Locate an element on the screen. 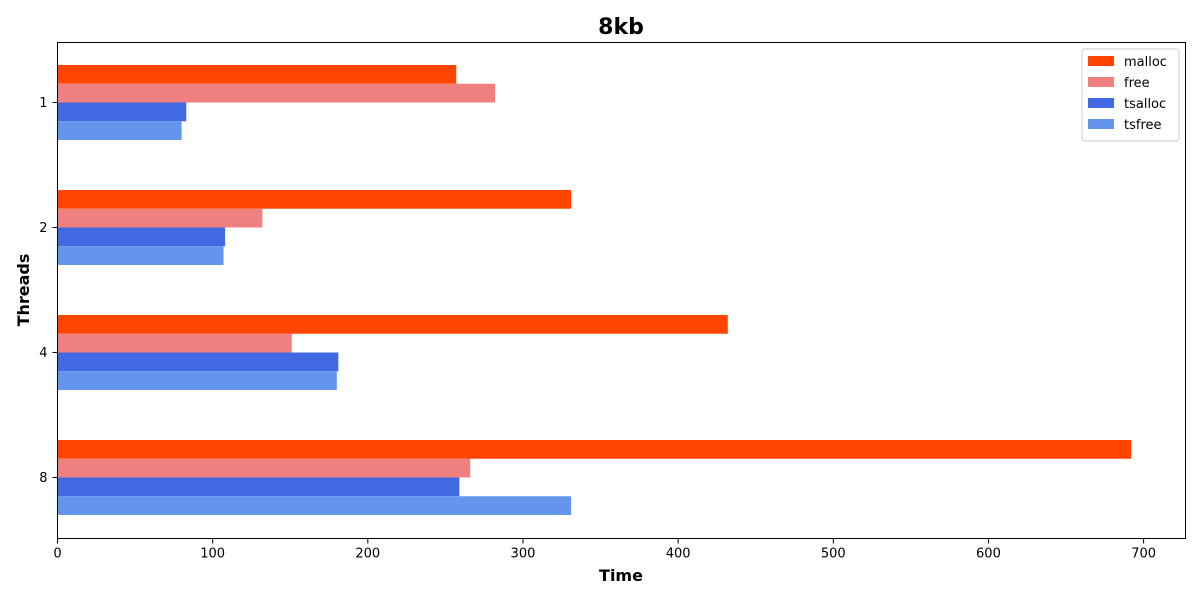 The width and height of the screenshot is (1200, 600). legend-label-tsfree: tsfree is located at coordinates (1143, 125).